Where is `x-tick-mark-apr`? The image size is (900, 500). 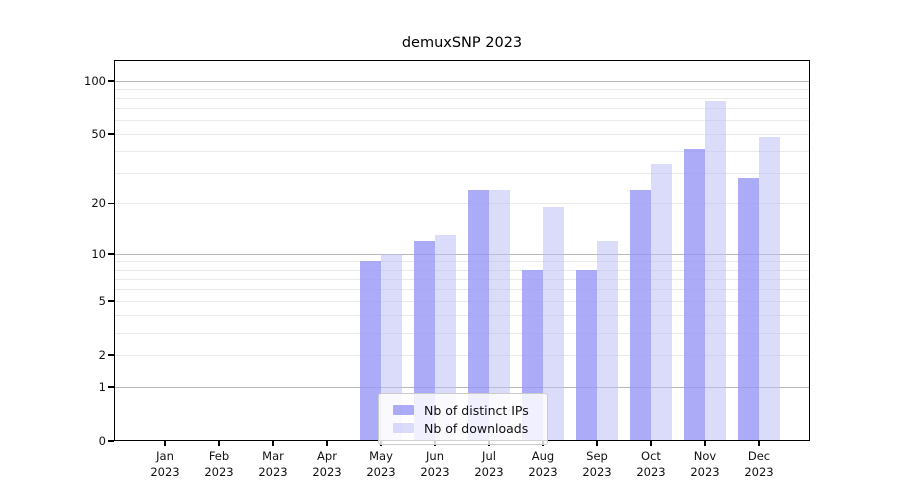
x-tick-mark-apr is located at coordinates (327, 443).